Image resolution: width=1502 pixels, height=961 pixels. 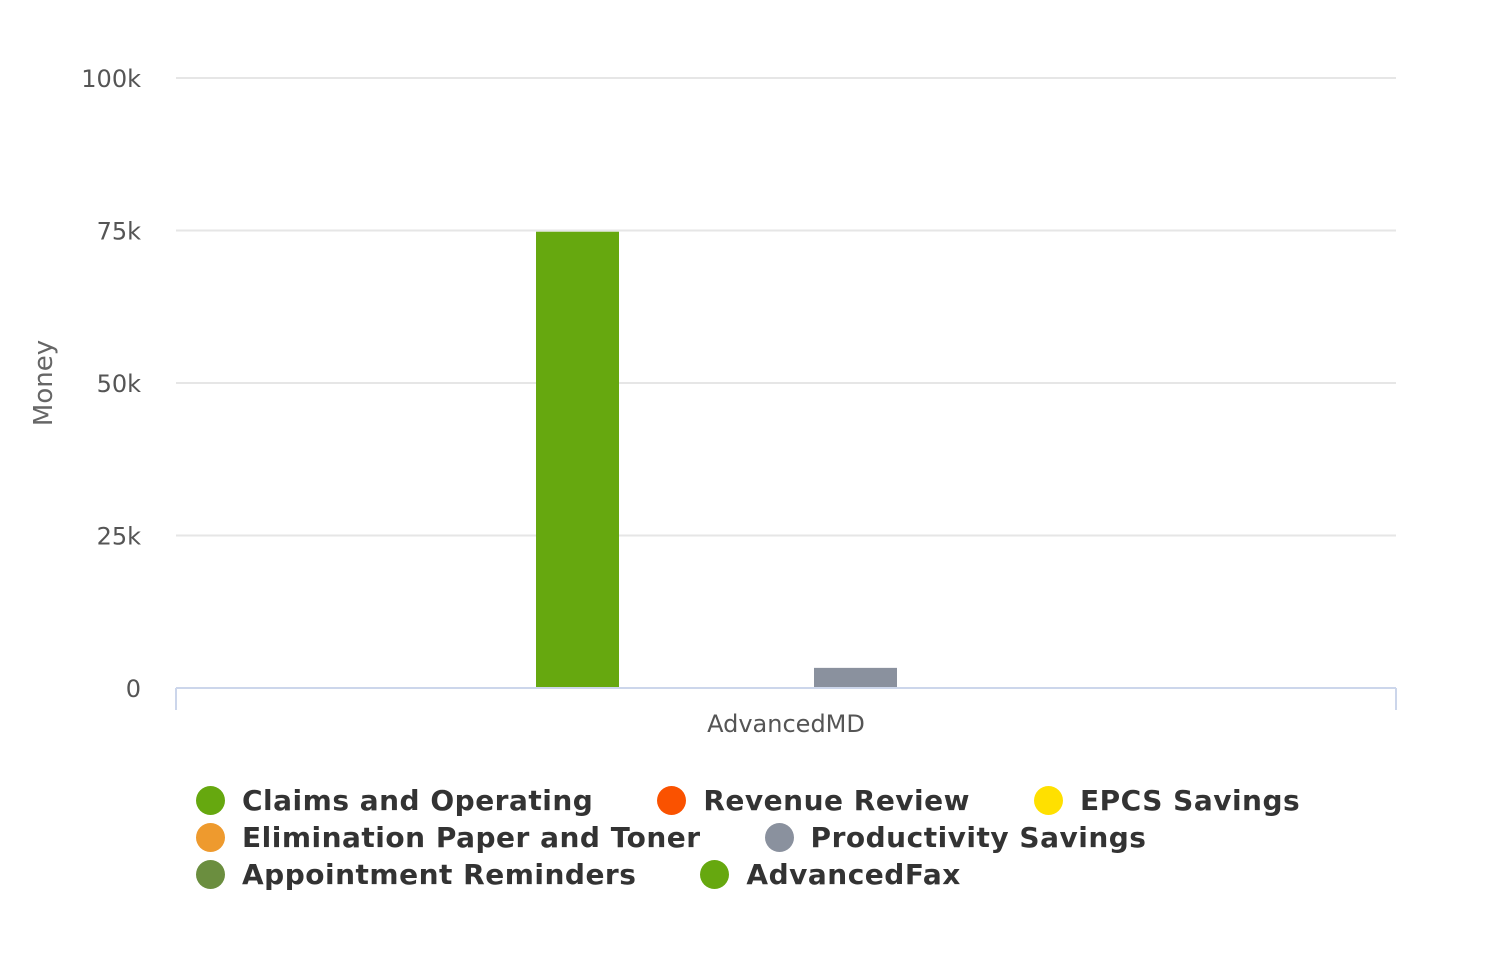 What do you see at coordinates (119, 537) in the screenshot?
I see `y-tick-label: 25k` at bounding box center [119, 537].